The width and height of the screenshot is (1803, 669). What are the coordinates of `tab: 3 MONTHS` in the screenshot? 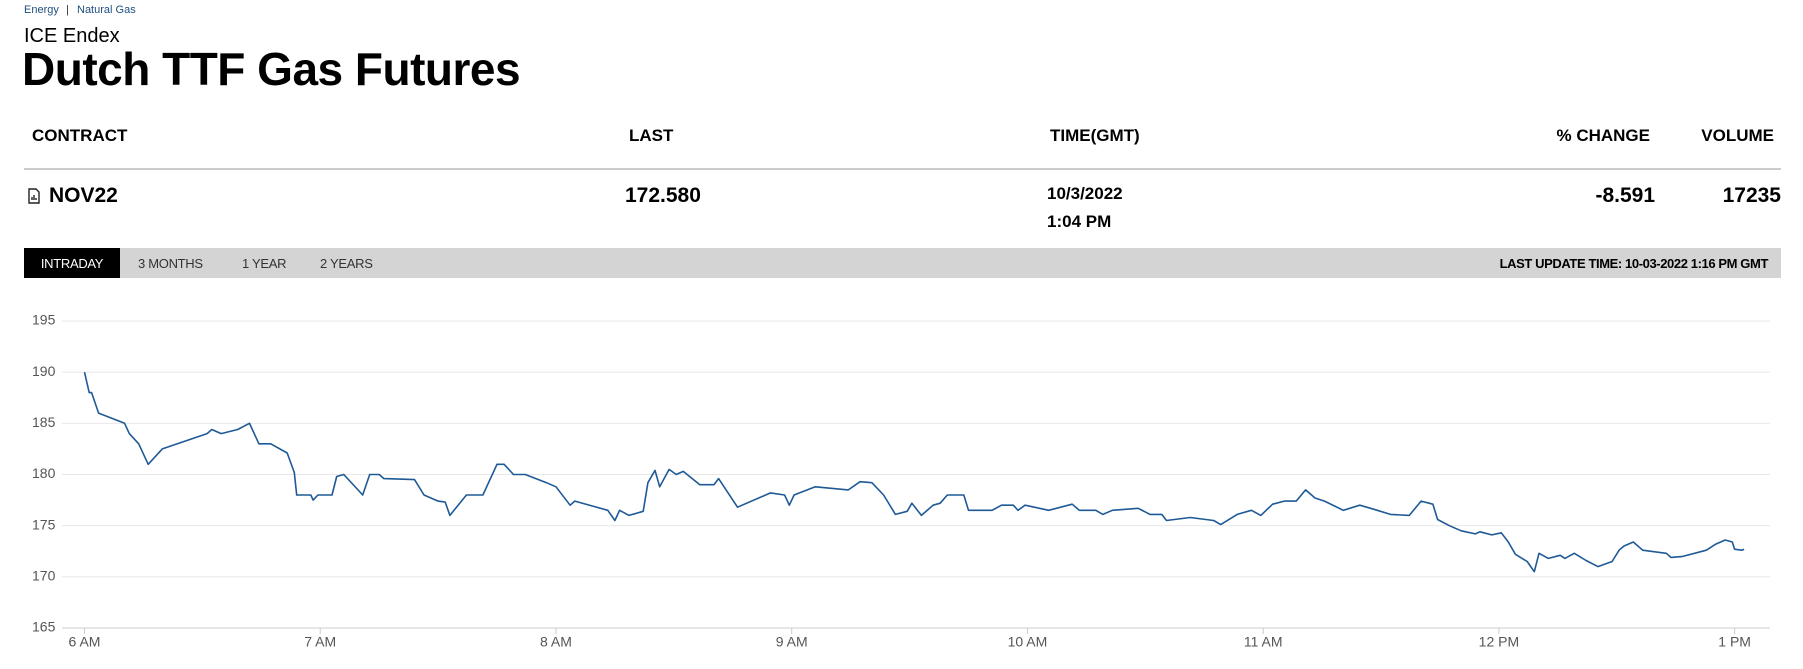 It's located at (170, 263).